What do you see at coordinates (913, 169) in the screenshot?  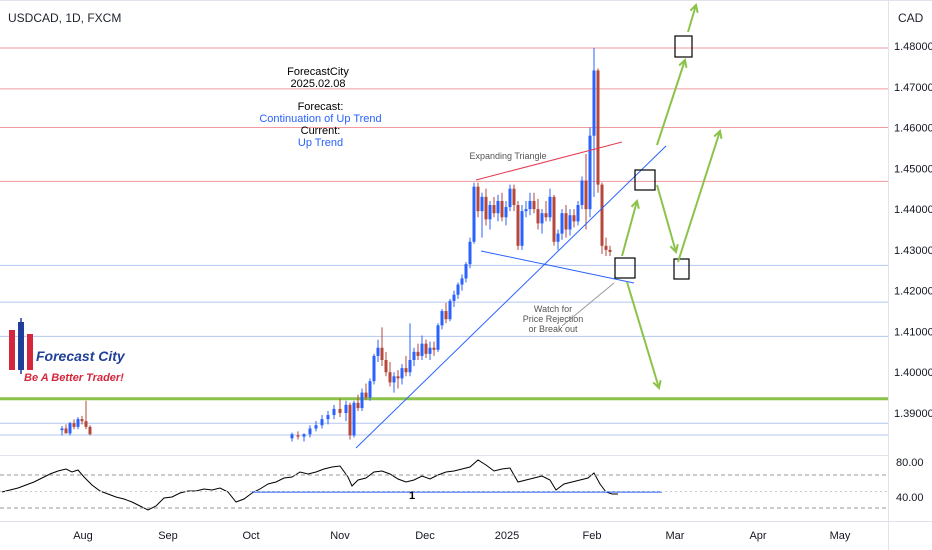 I see `price-tick-label: 1.45000` at bounding box center [913, 169].